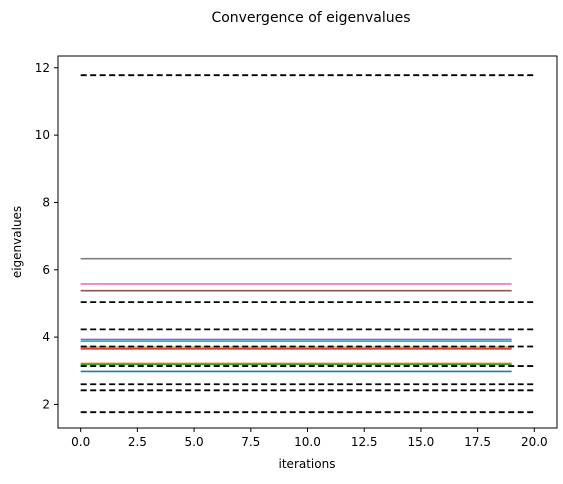  I want to click on x-tick-label: 17.5, so click(477, 442).